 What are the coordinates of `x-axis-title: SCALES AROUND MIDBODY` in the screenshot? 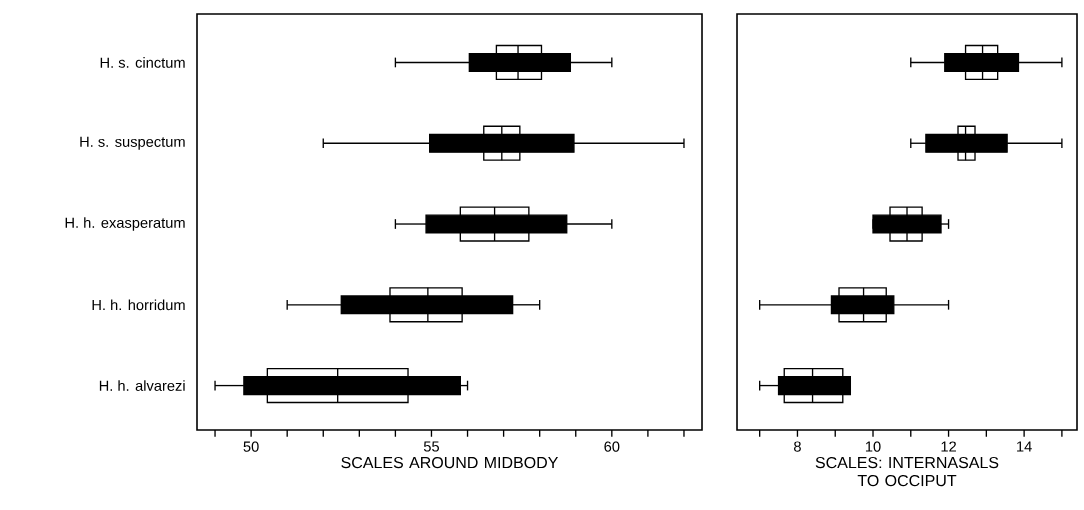 It's located at (450, 462).